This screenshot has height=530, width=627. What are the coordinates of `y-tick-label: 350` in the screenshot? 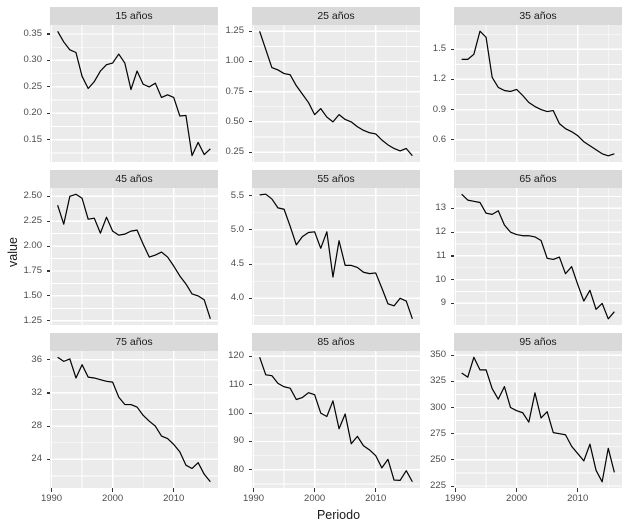 It's located at (438, 355).